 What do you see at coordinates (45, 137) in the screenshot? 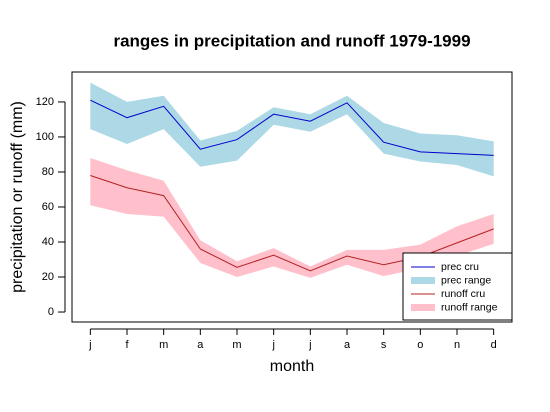
I see `y-tick-label: 100` at bounding box center [45, 137].